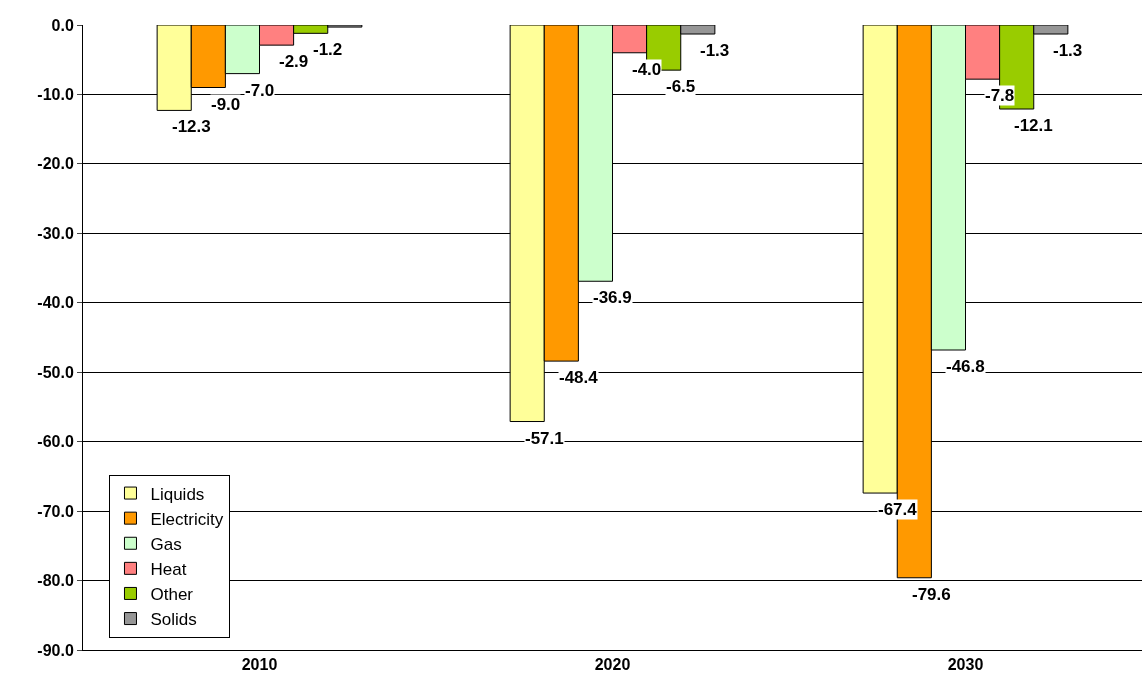  I want to click on y-tick-label: 0.0, so click(62, 25).